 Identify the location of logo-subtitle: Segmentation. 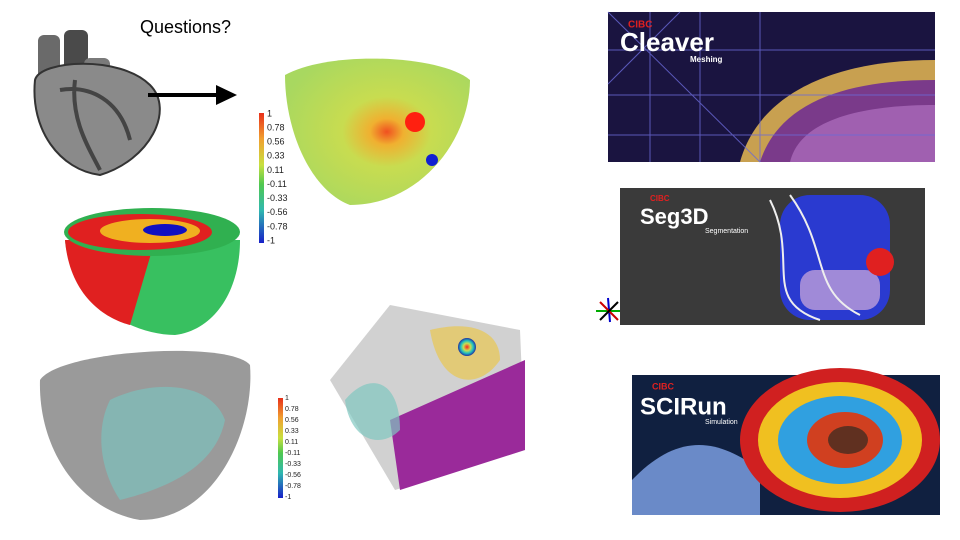
(726, 231).